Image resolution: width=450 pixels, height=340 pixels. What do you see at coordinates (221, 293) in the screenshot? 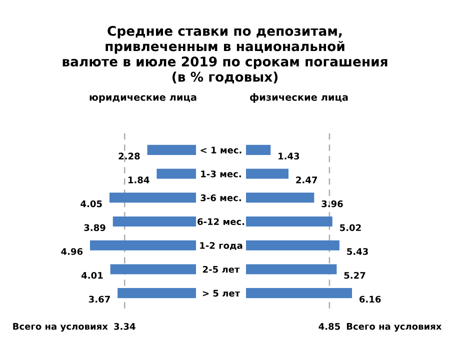
I see `y-tick-label: > 5 лет` at bounding box center [221, 293].